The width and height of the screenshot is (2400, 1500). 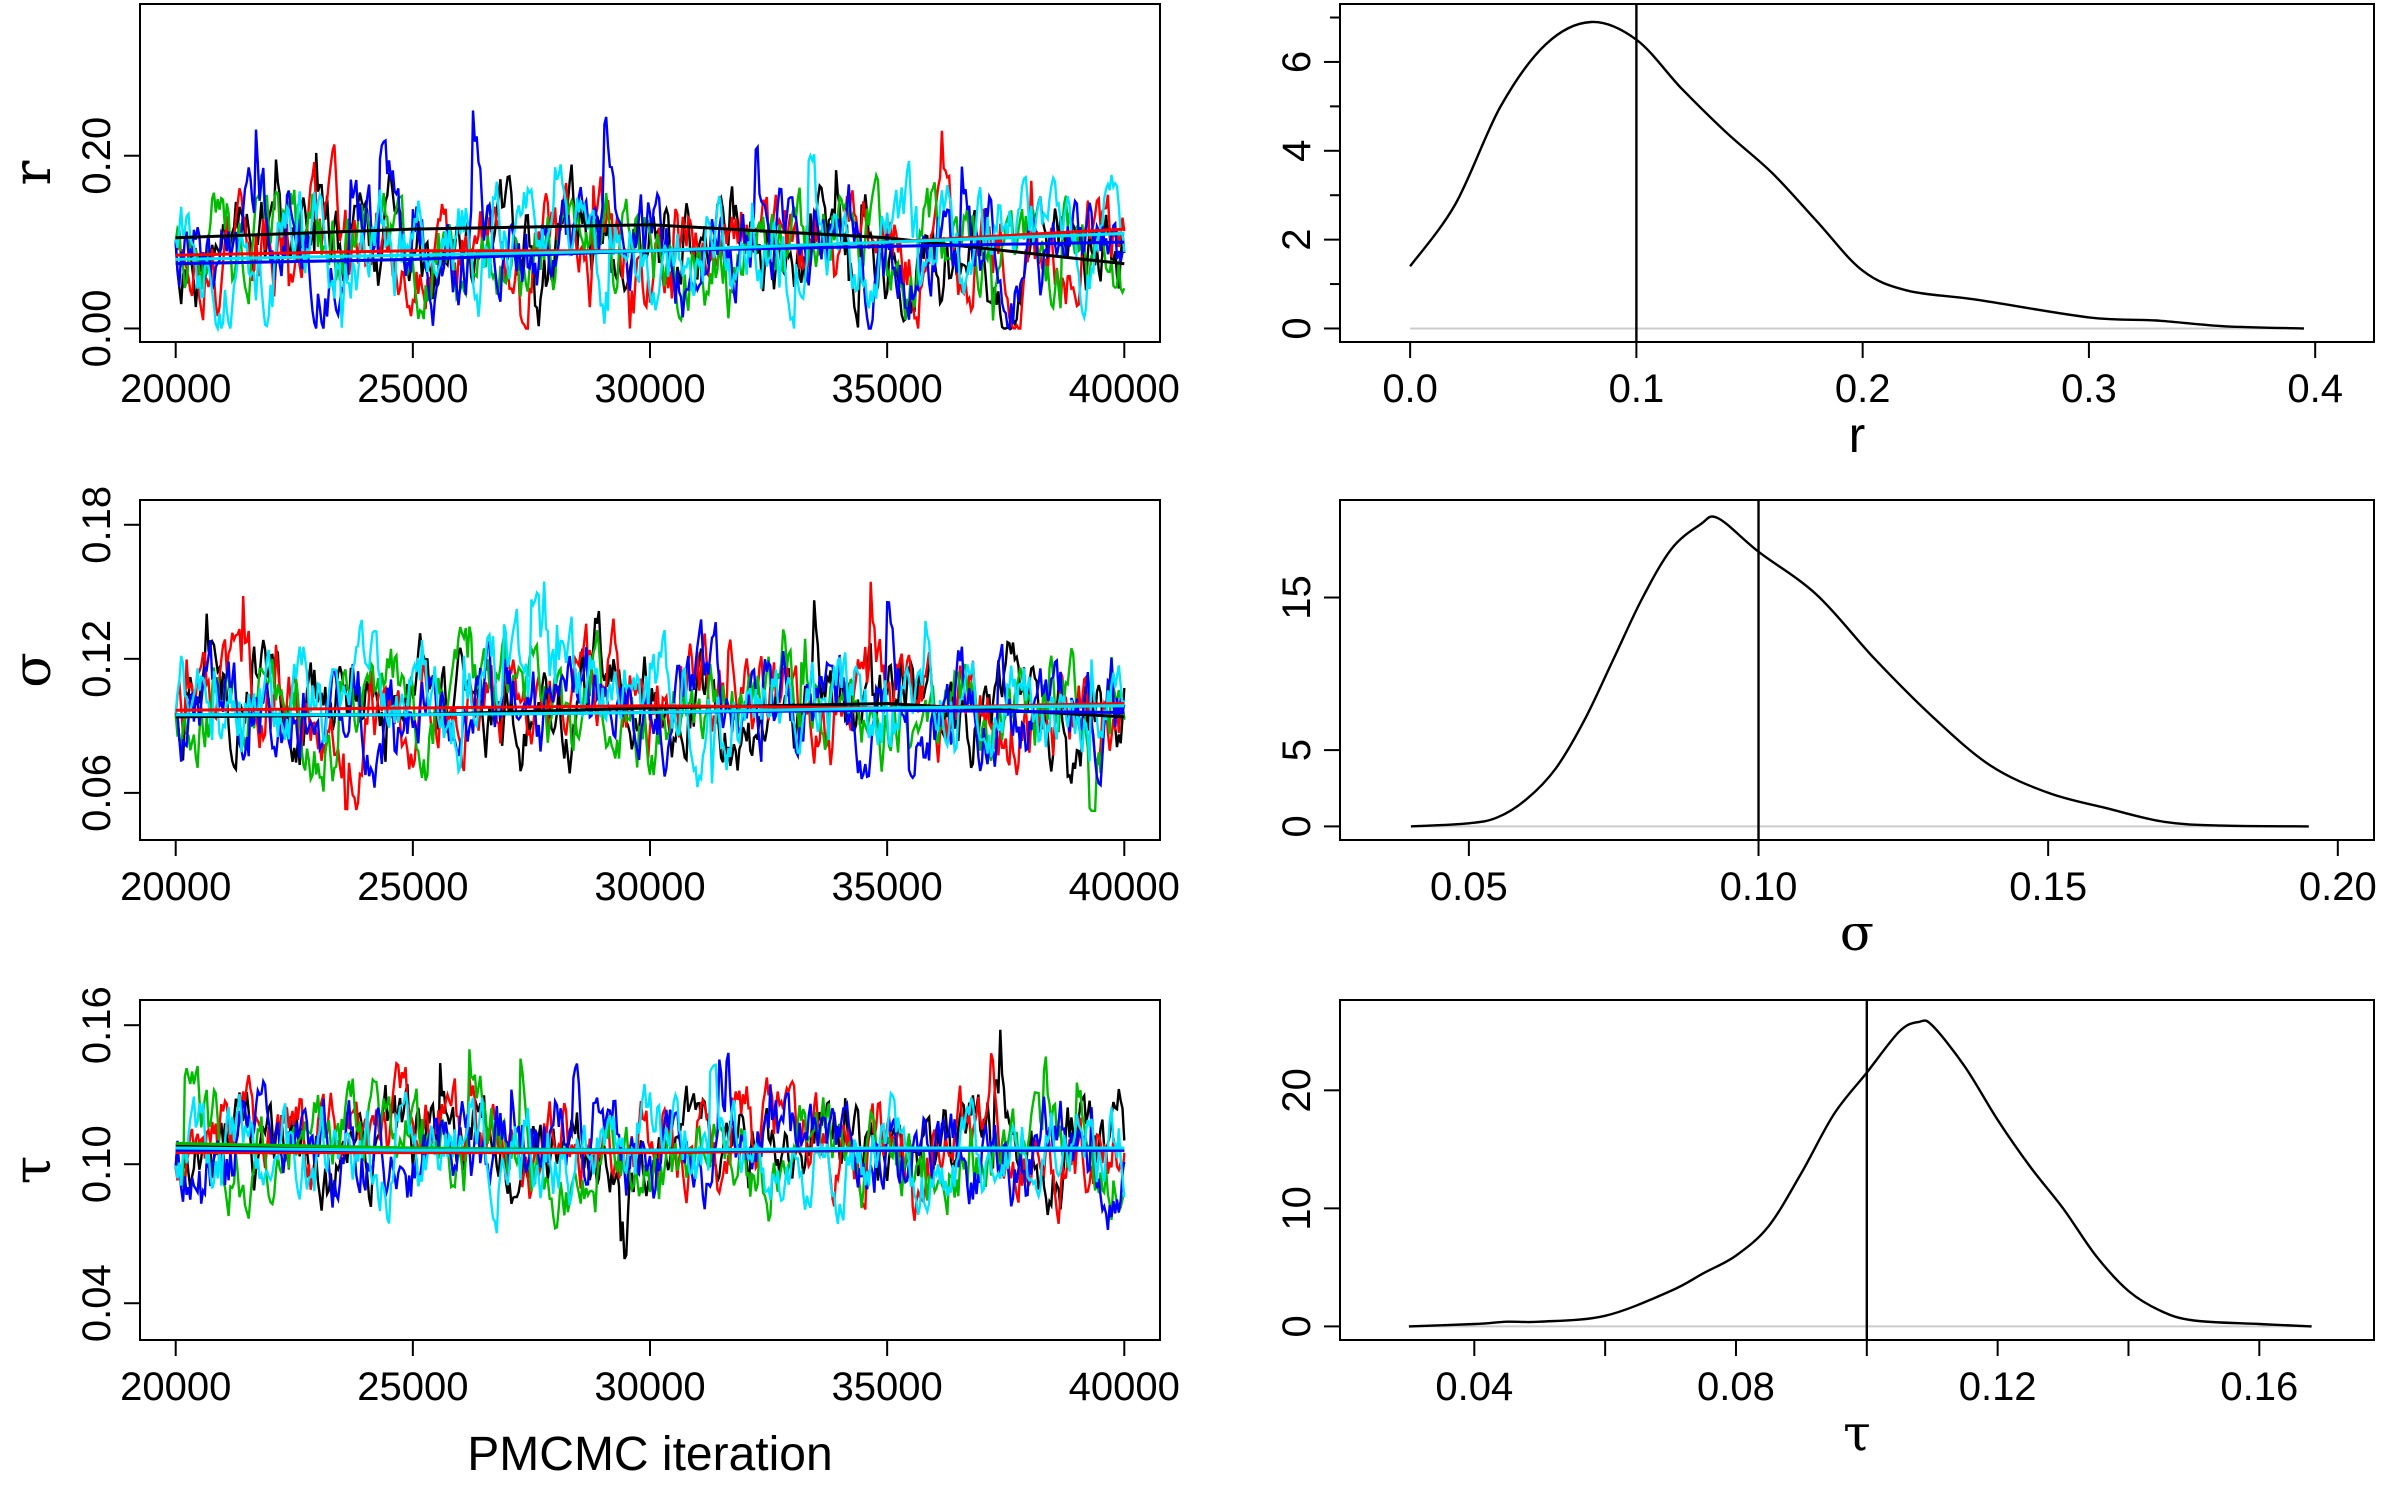 What do you see at coordinates (1857, 1433) in the screenshot?
I see `x-axis-title: τ` at bounding box center [1857, 1433].